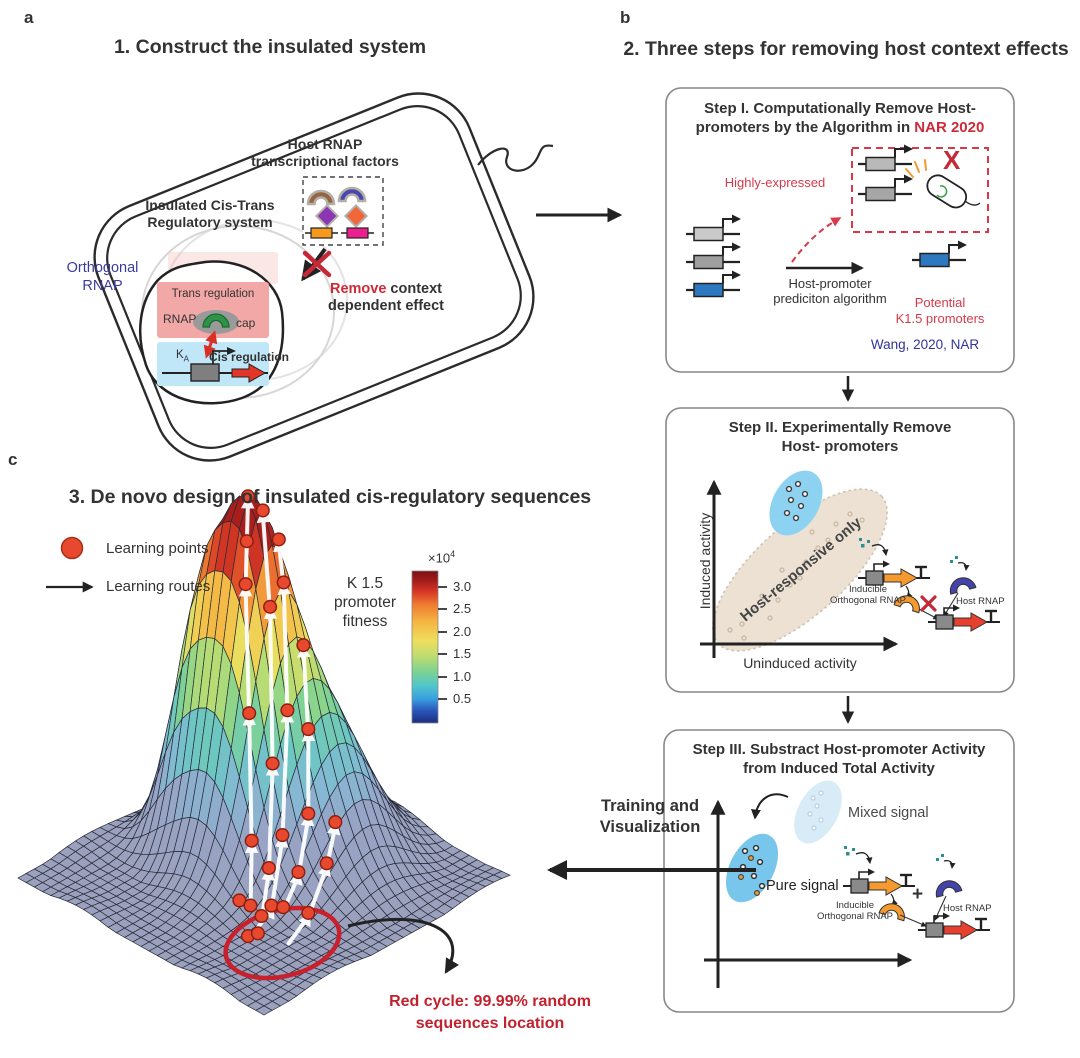 The width and height of the screenshot is (1080, 1058). What do you see at coordinates (462, 631) in the screenshot?
I see `colorbar-tick-2: 2.0` at bounding box center [462, 631].